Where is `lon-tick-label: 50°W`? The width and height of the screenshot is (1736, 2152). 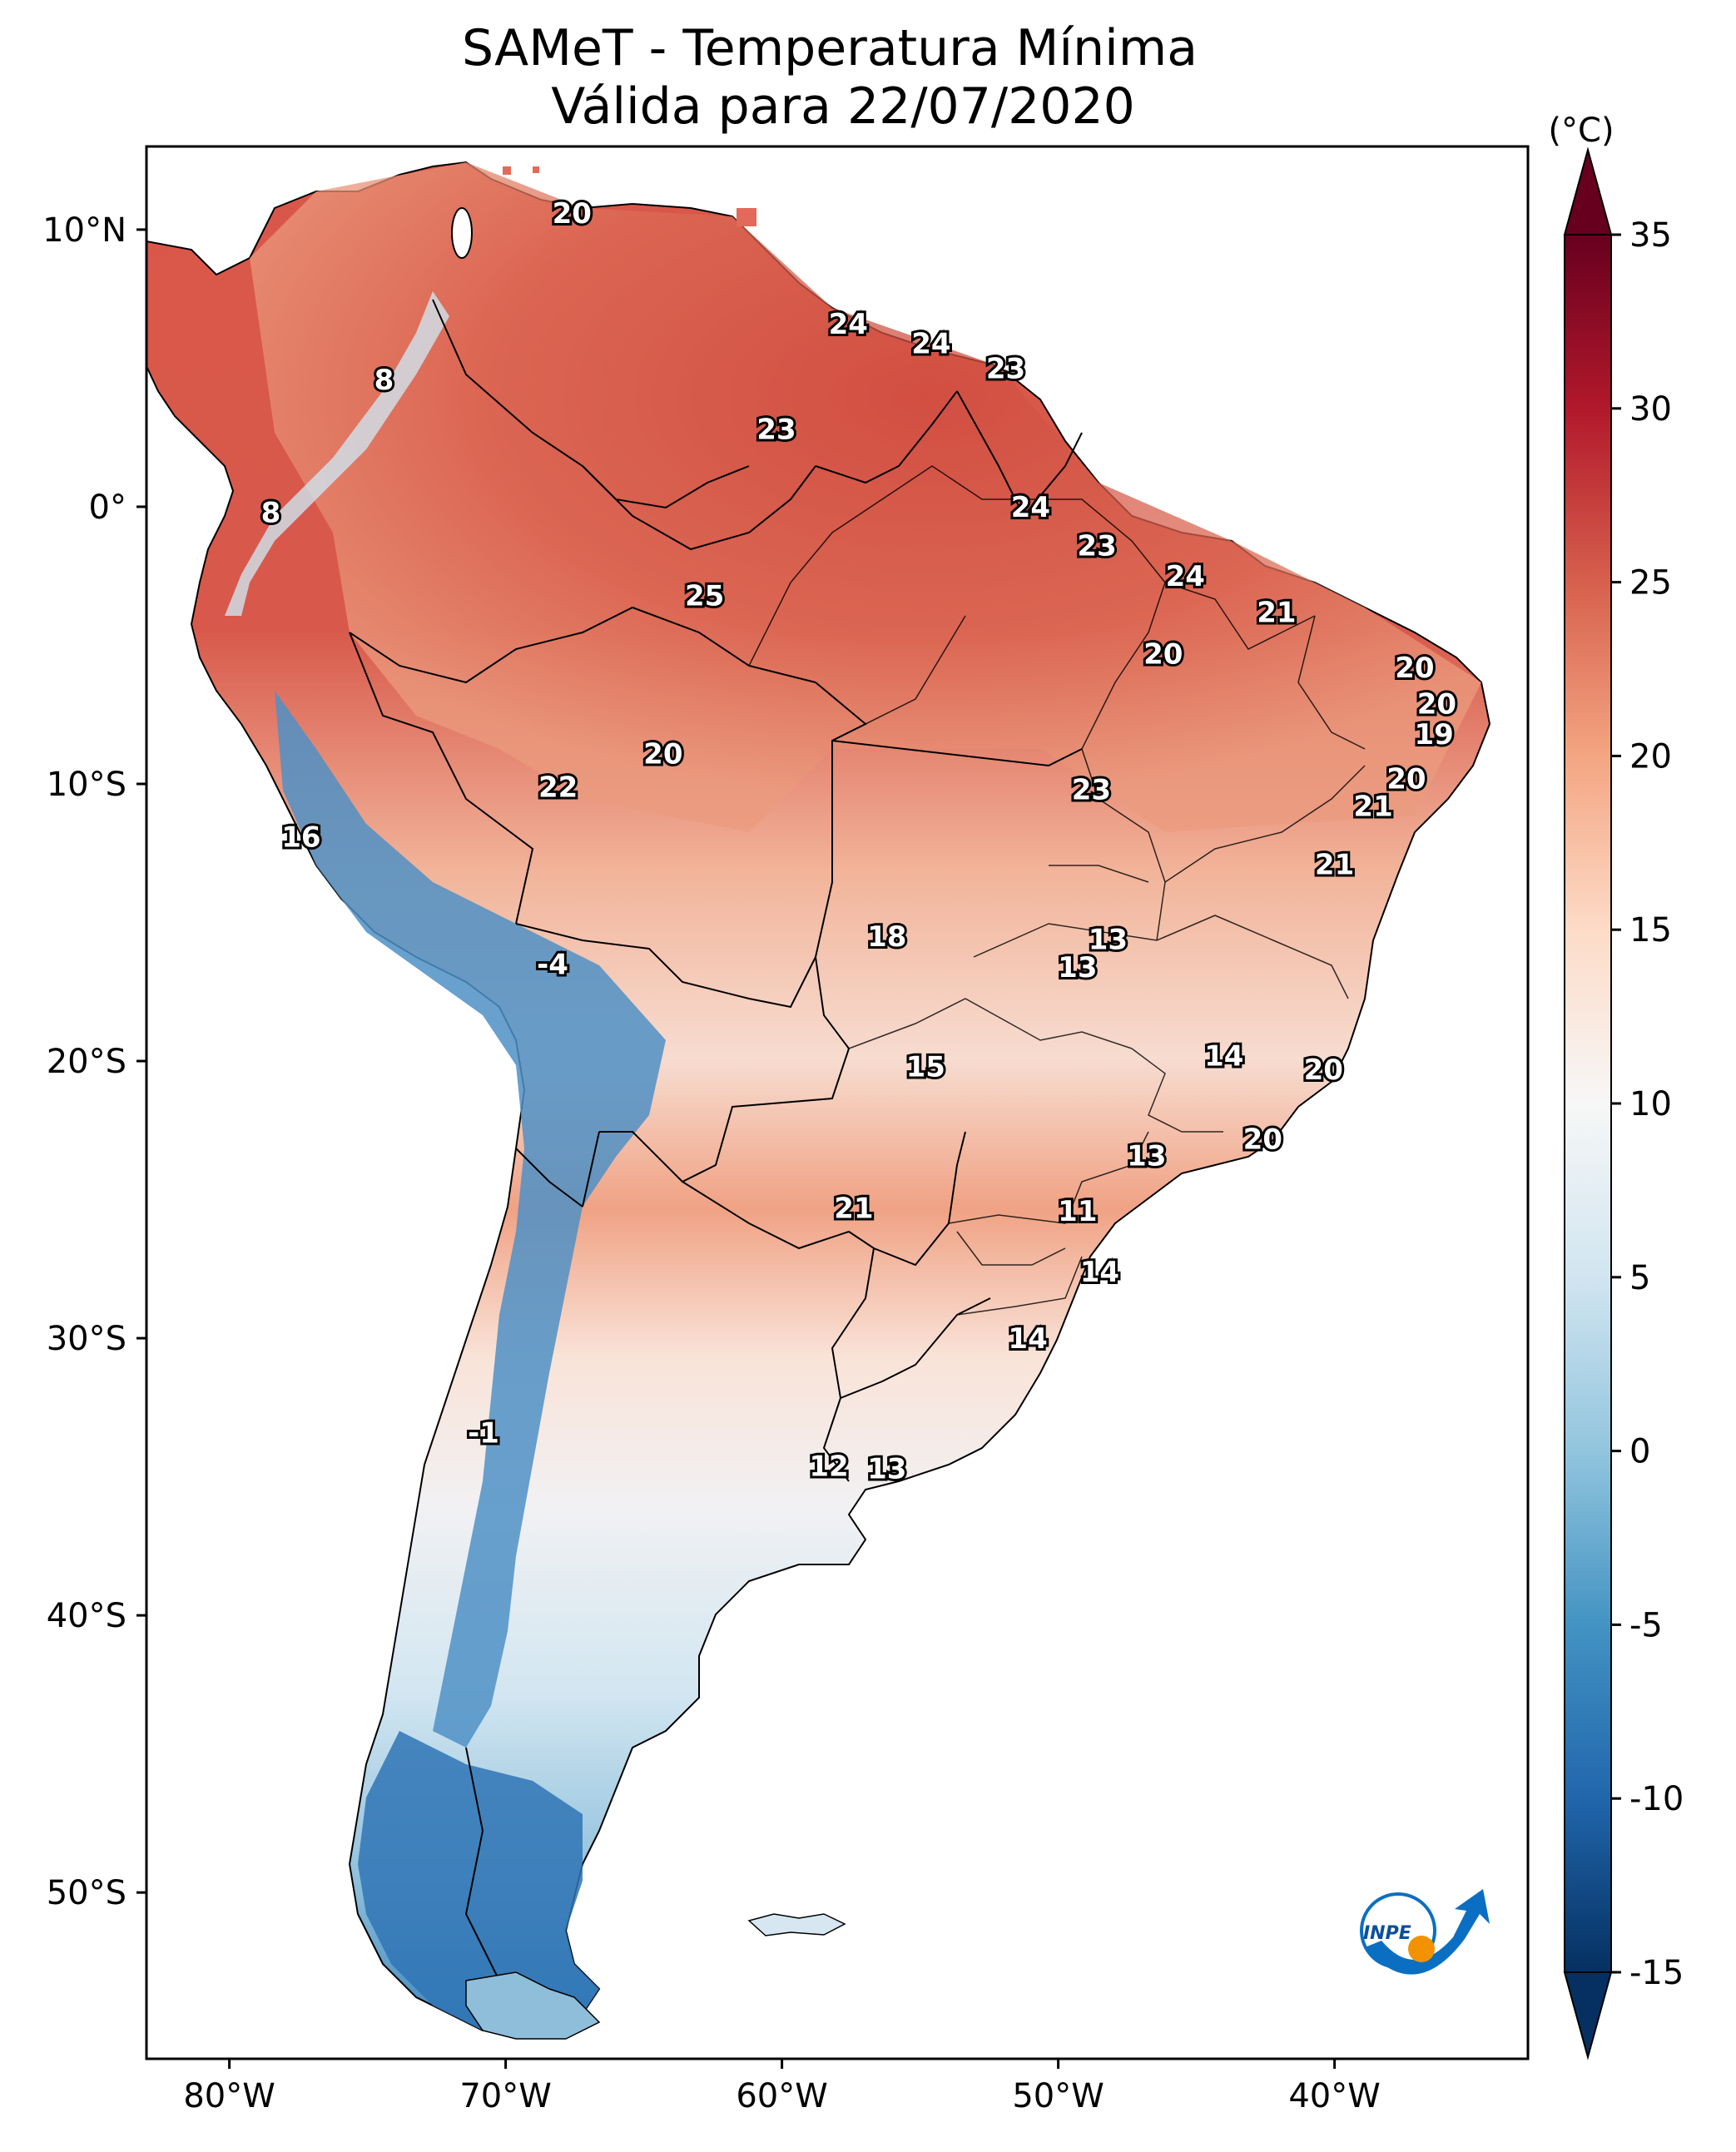 lon-tick-label: 50°W is located at coordinates (1058, 2096).